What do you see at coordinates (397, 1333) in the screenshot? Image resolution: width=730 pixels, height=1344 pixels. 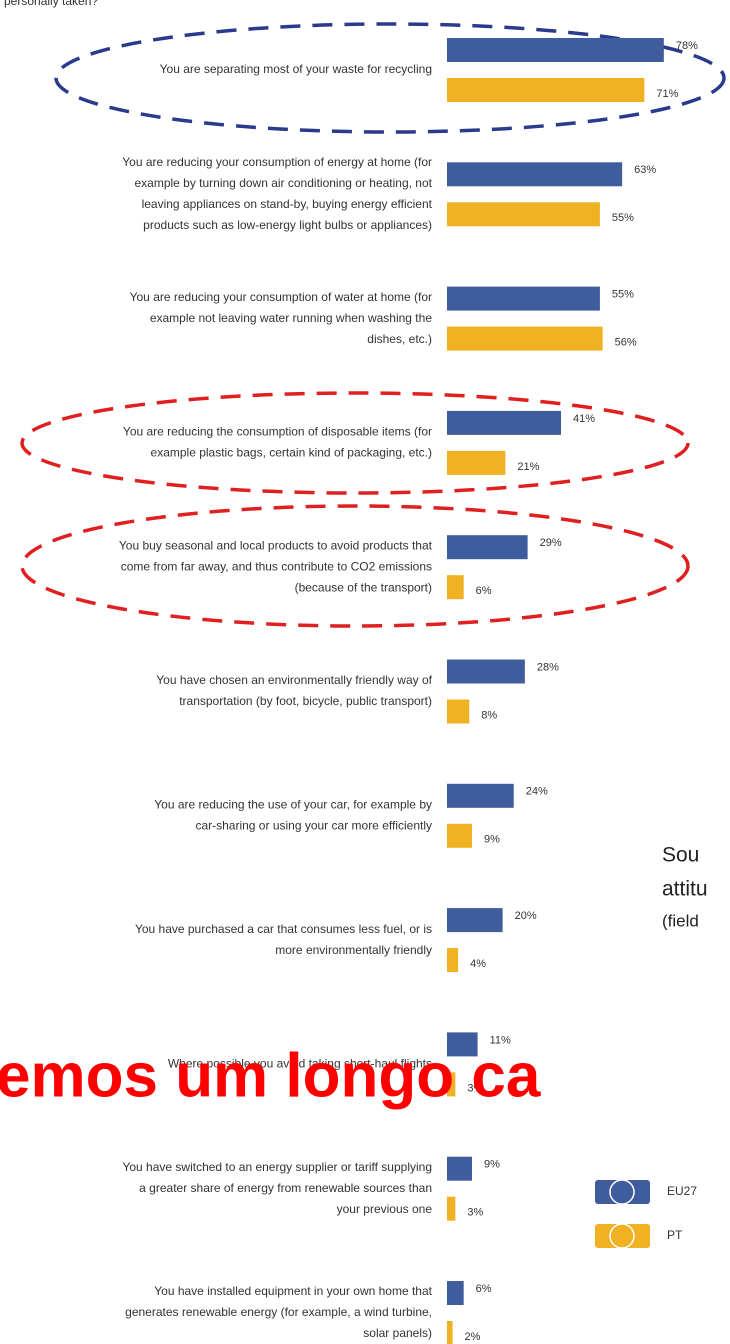 I see `category-label: solar panels)` at bounding box center [397, 1333].